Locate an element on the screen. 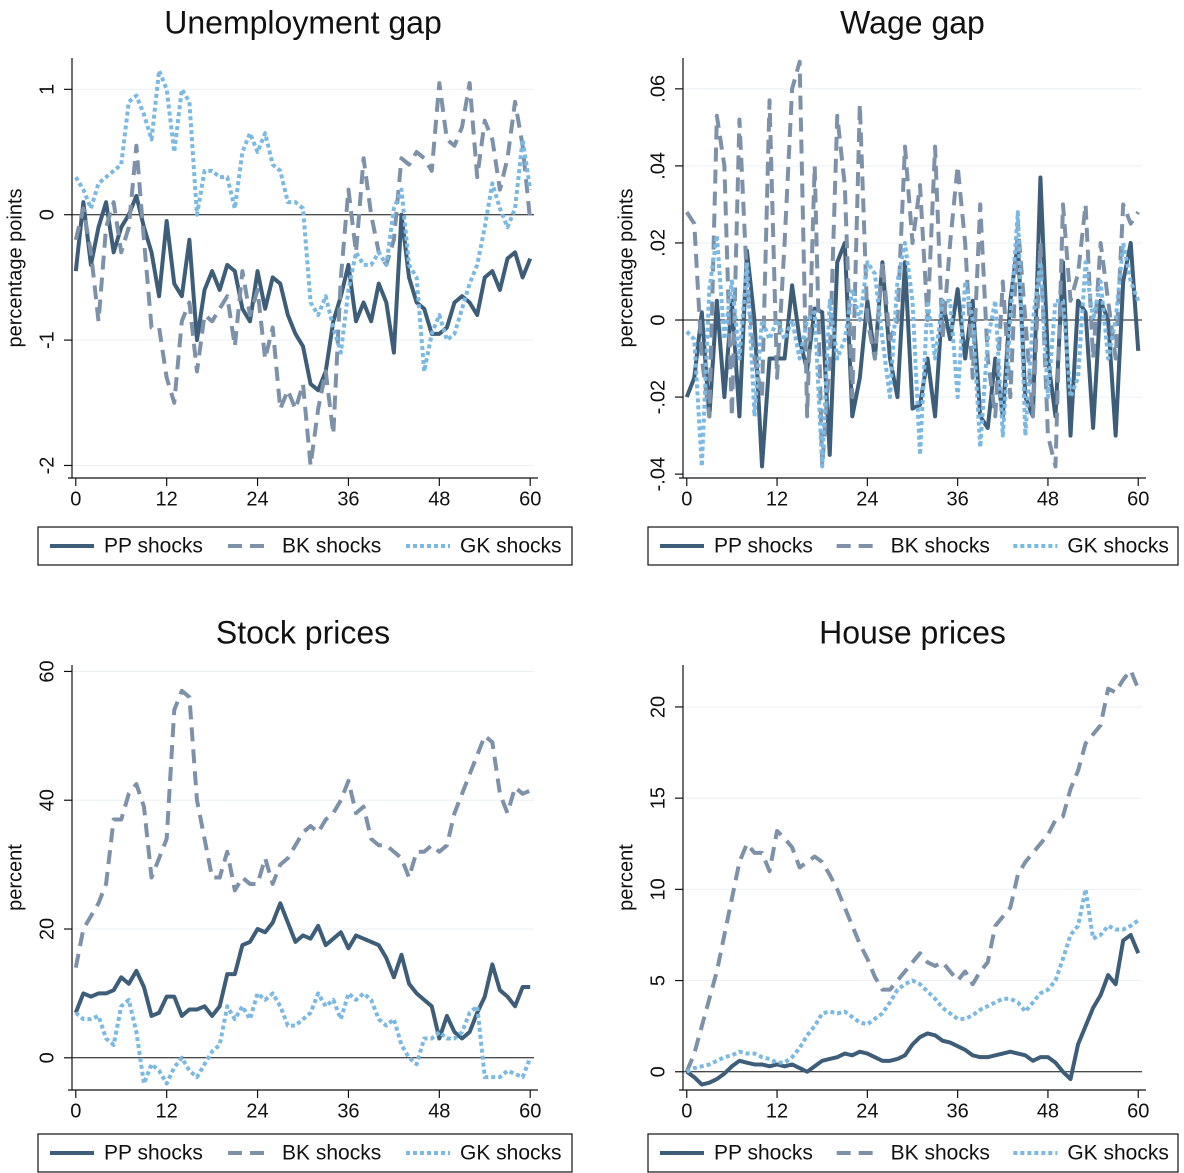 The image size is (1184, 1173). y-tick-label: -.02 is located at coordinates (658, 397).